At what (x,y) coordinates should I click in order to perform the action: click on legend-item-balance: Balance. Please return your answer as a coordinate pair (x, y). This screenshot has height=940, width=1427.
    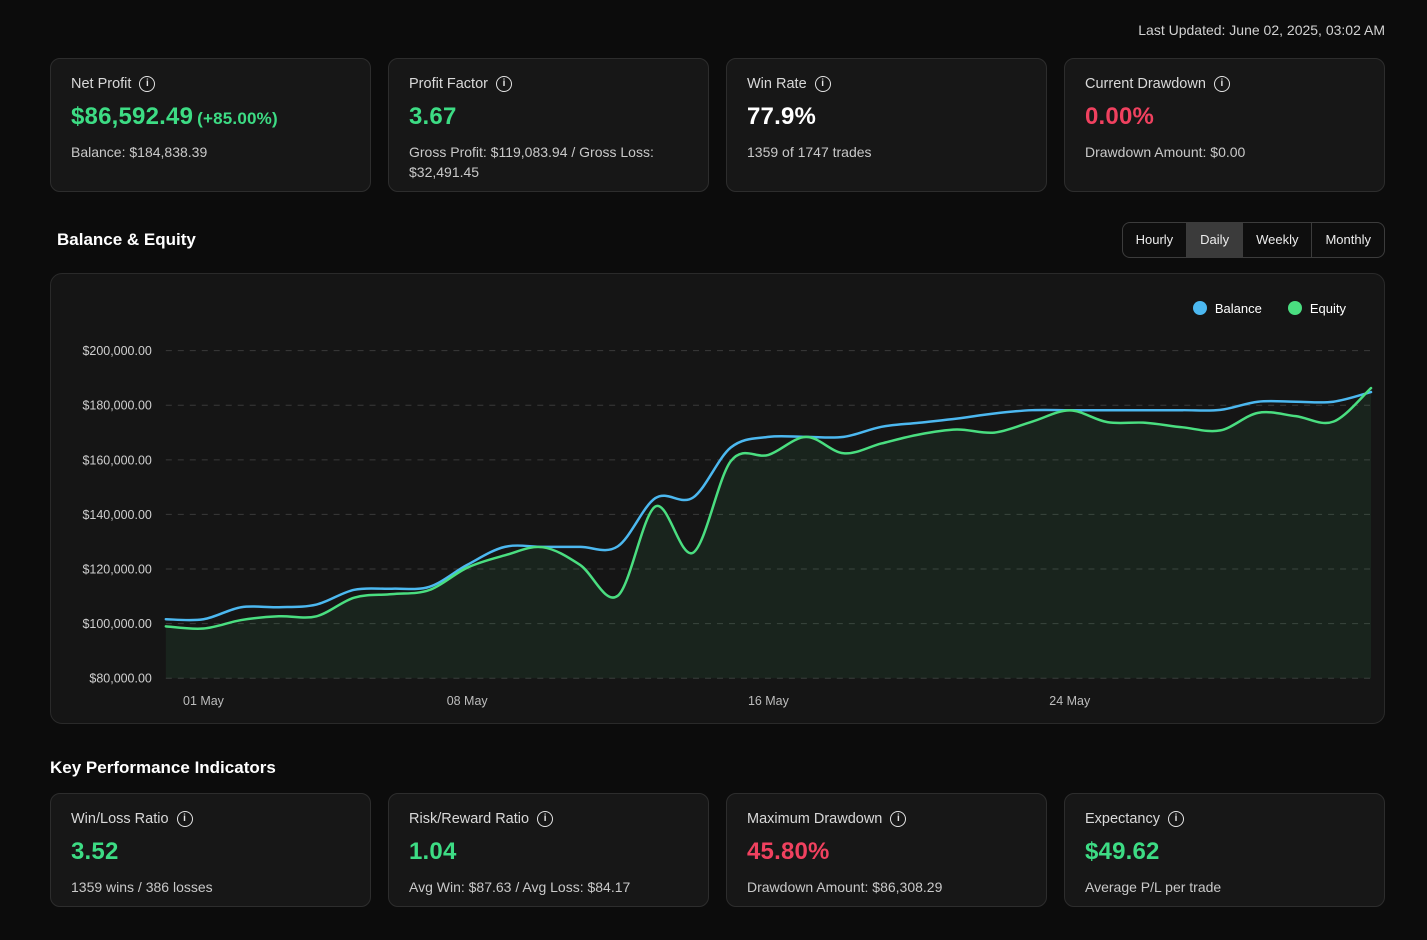
    Looking at the image, I should click on (1227, 308).